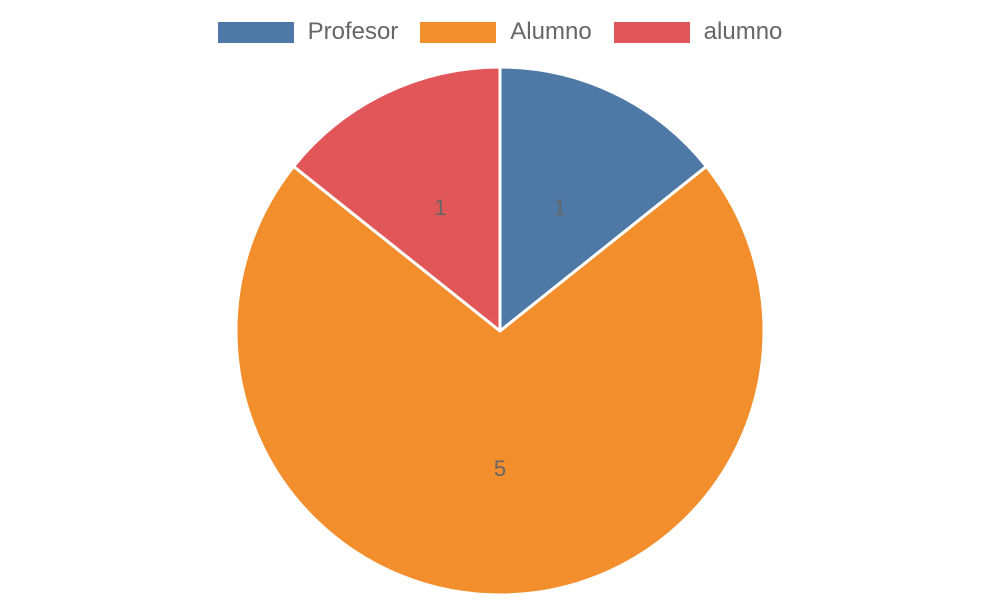  Describe the element at coordinates (551, 31) in the screenshot. I see `legend-label: Alumno` at that location.